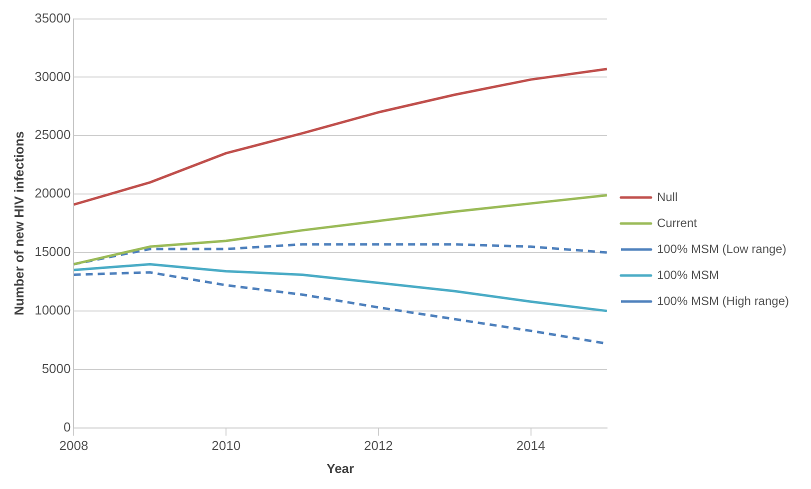 The image size is (811, 489). I want to click on y-tick-label: 20000, so click(52, 193).